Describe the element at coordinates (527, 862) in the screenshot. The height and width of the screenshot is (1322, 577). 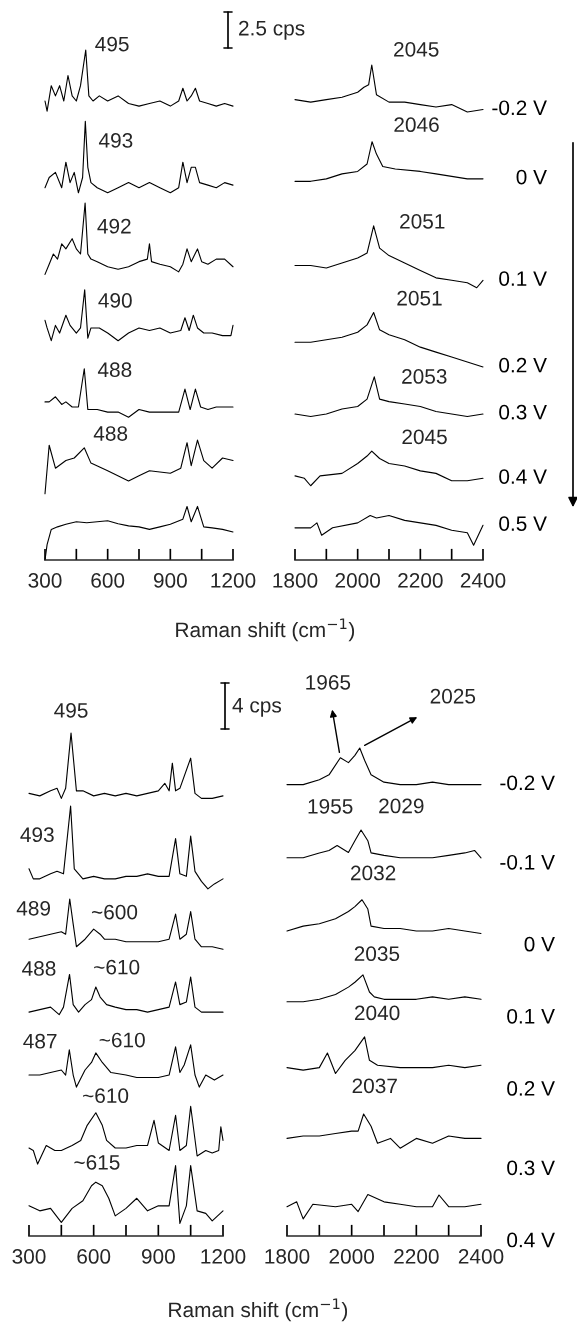
I see `series-label: -0.1 V` at that location.